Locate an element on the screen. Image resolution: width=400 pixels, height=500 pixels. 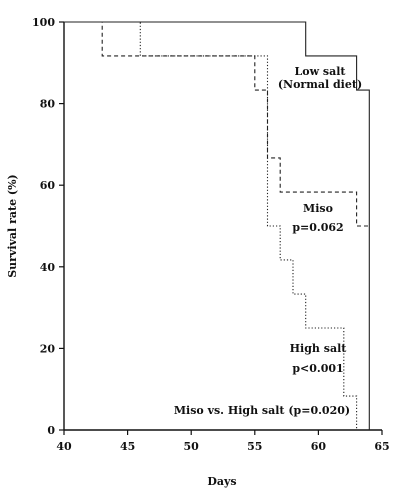
x-axis-label: Days is located at coordinates (221, 481).